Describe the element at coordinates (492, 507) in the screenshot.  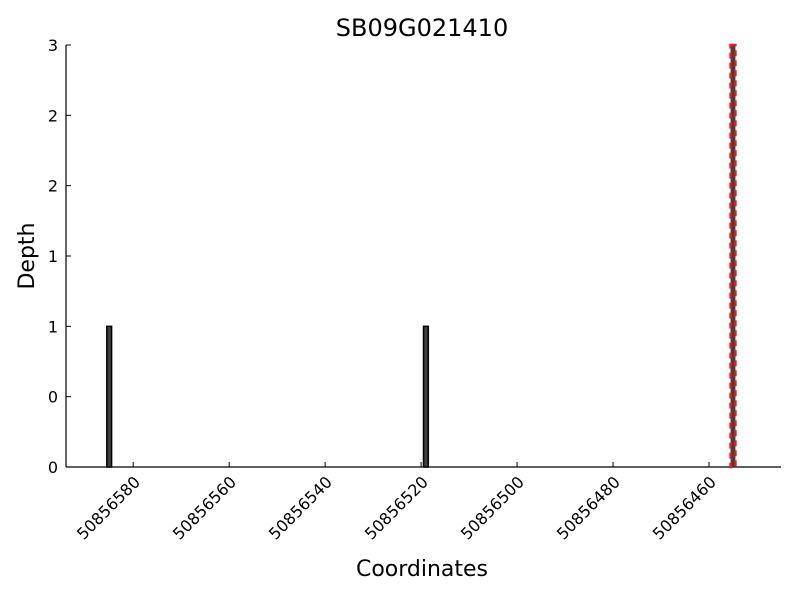
I see `x-tick-label: 50856500` at that location.